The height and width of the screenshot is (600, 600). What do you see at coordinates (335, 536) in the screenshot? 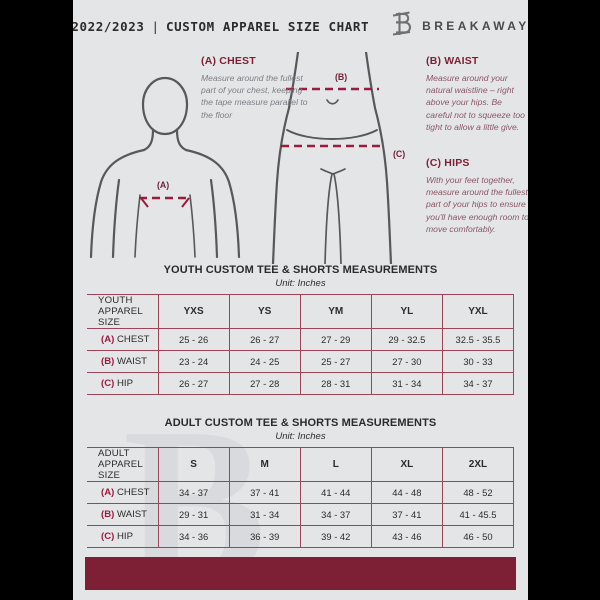
I see `adult-hip-l: 39 - 42` at bounding box center [335, 536].